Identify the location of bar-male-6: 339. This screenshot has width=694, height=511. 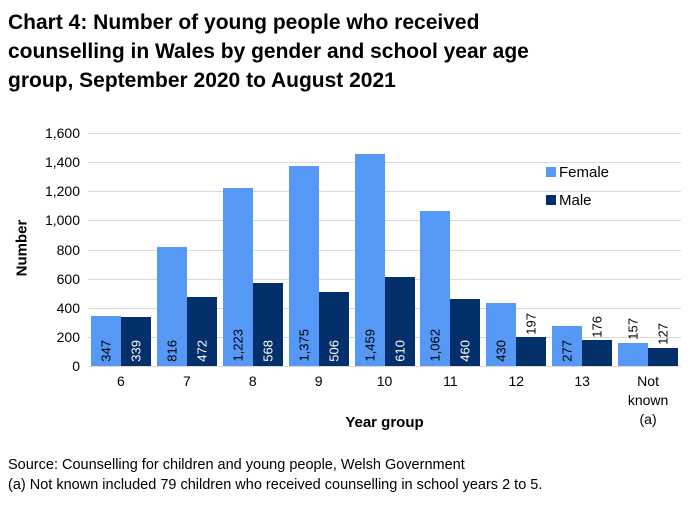
(135, 341).